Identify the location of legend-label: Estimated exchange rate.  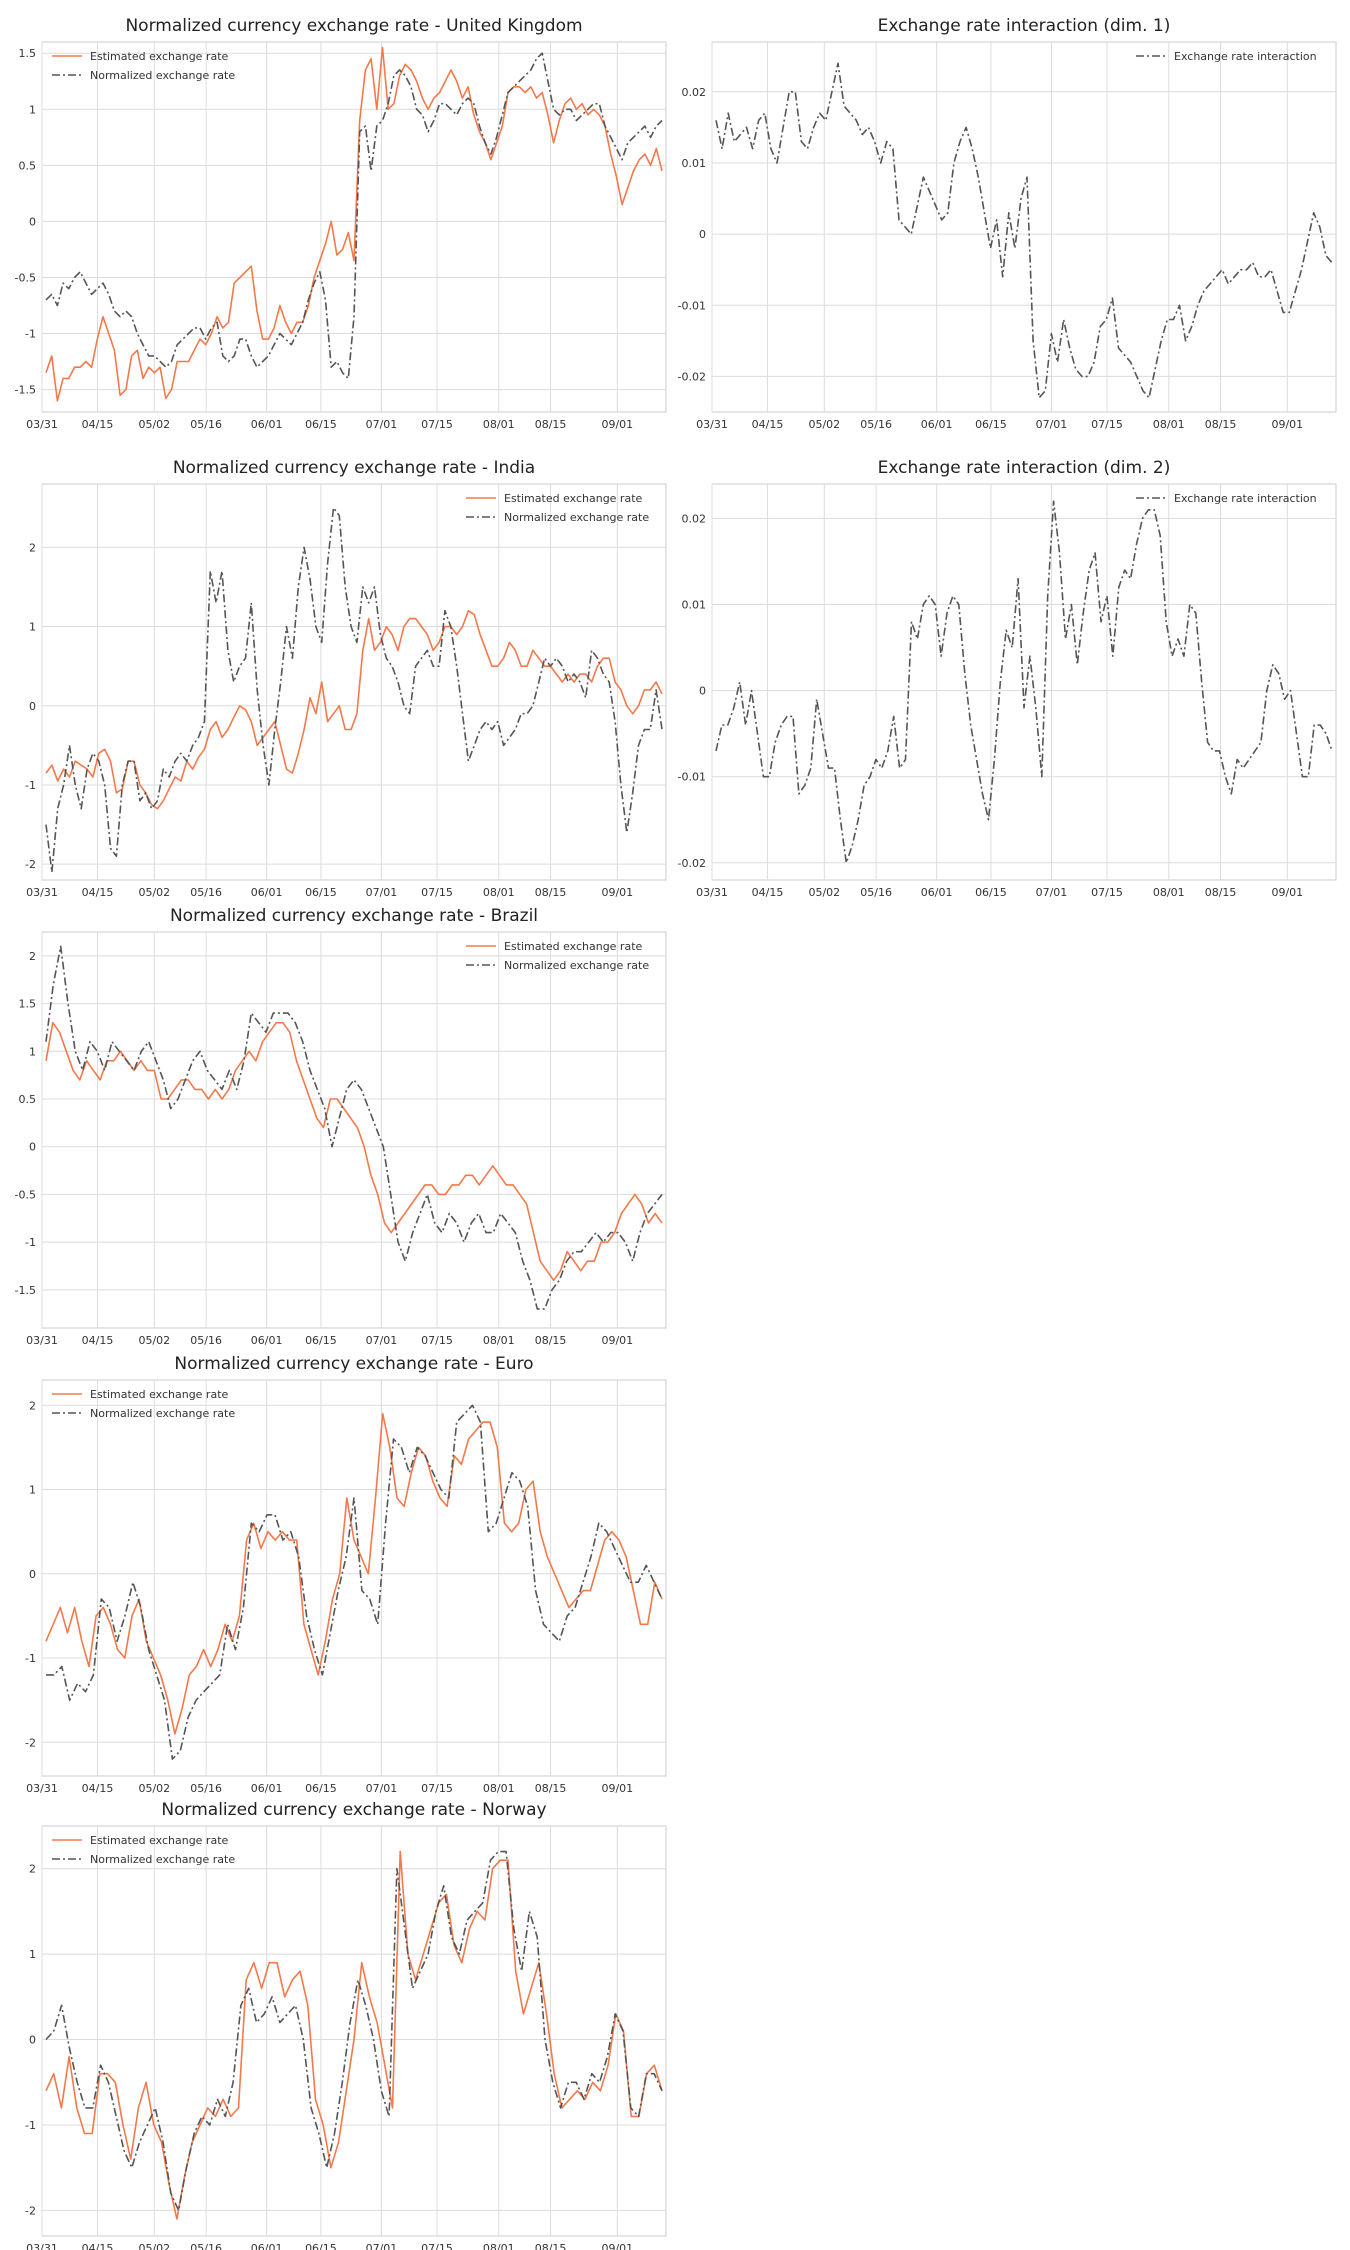
(159, 56).